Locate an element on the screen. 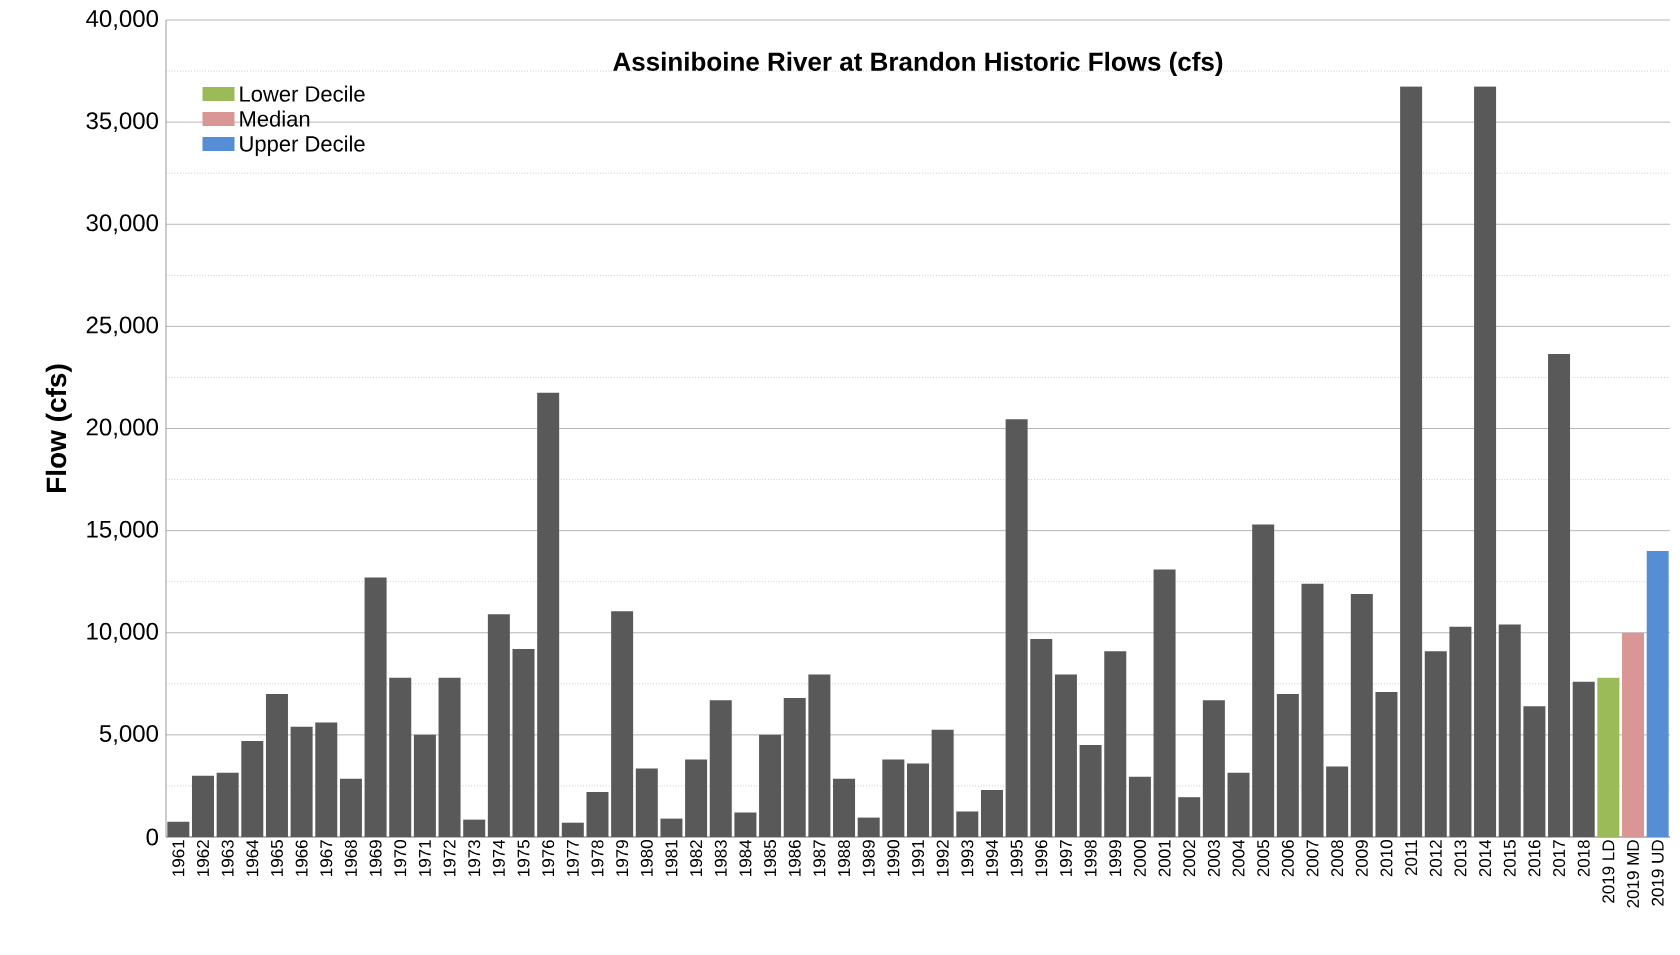 Image resolution: width=1680 pixels, height=955 pixels. x-tick-label: 1973 is located at coordinates (474, 858).